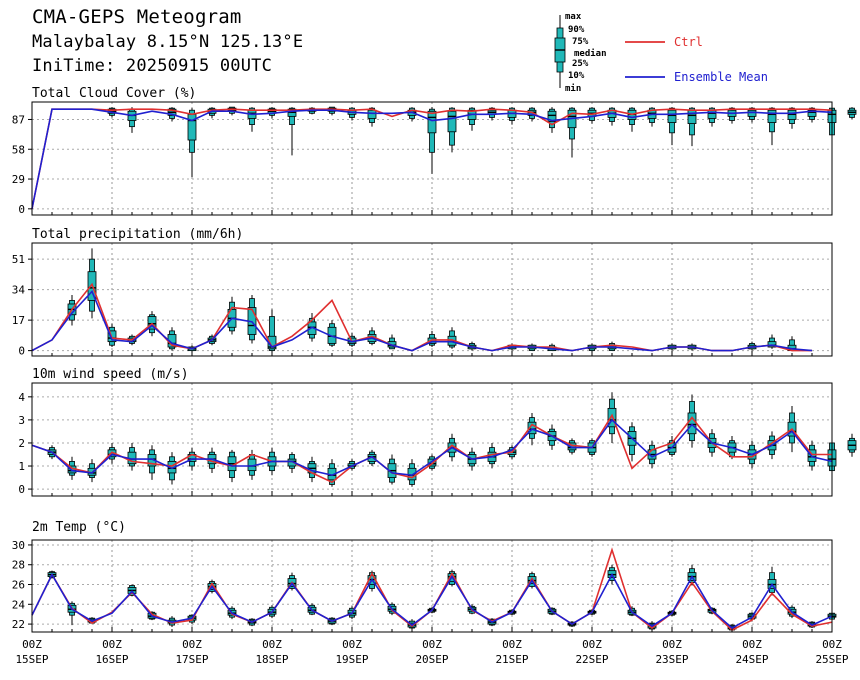 This screenshot has width=860, height=680. What do you see at coordinates (31, 659) in the screenshot?
I see `x-tick-label-date: 15SEP` at bounding box center [31, 659].